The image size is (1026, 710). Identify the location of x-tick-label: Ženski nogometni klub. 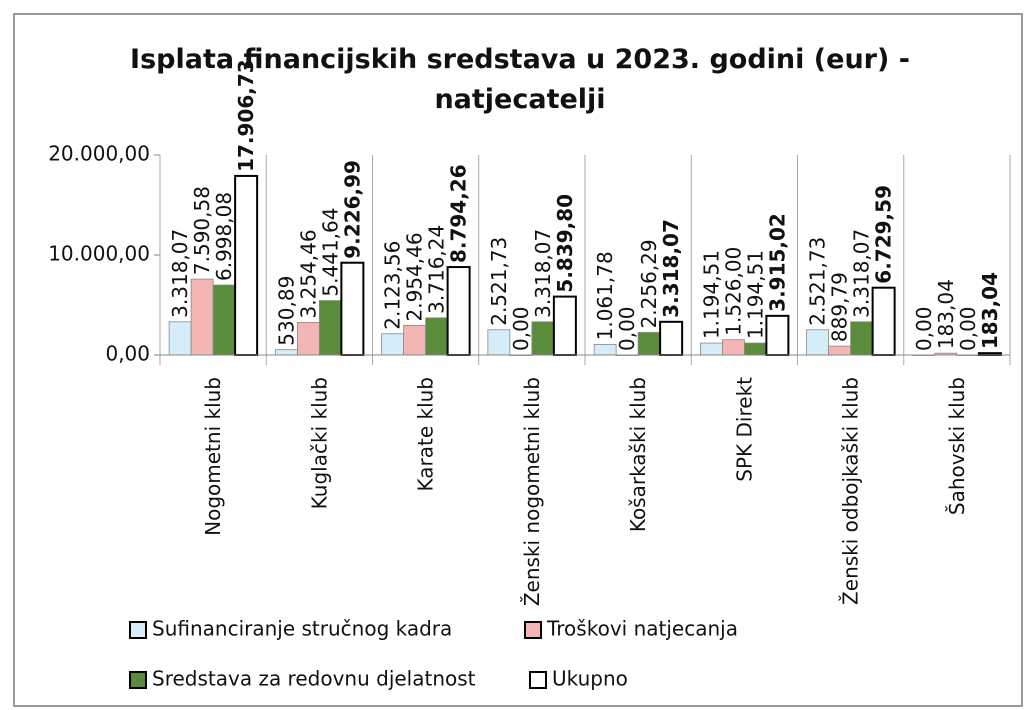
(532, 491).